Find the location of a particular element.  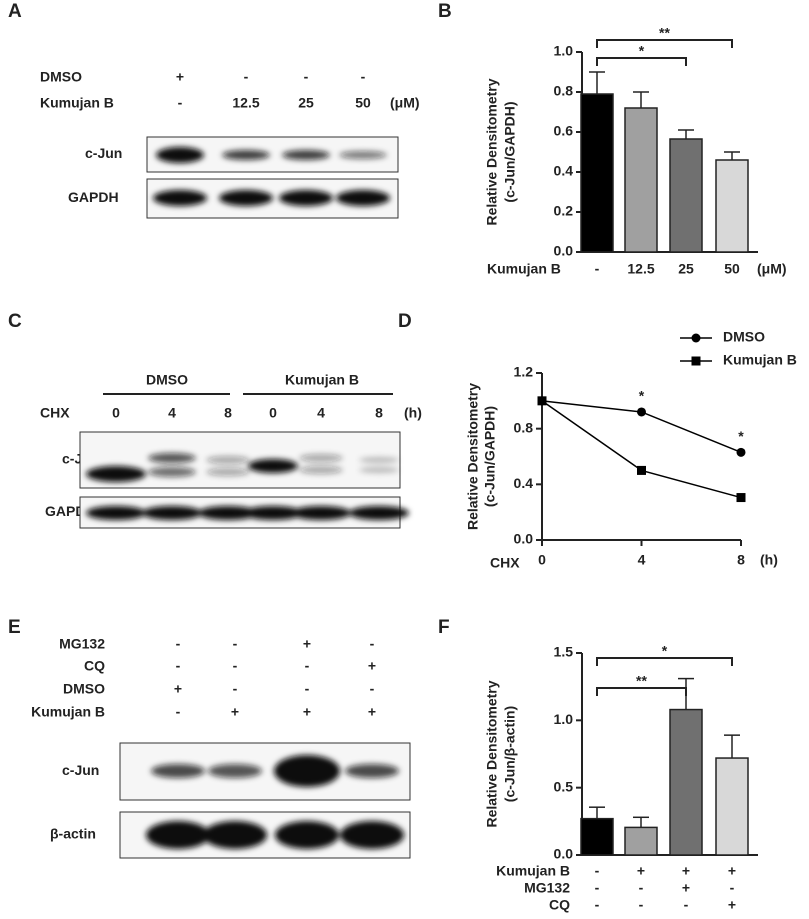

row-label: MG132 is located at coordinates (82, 644).